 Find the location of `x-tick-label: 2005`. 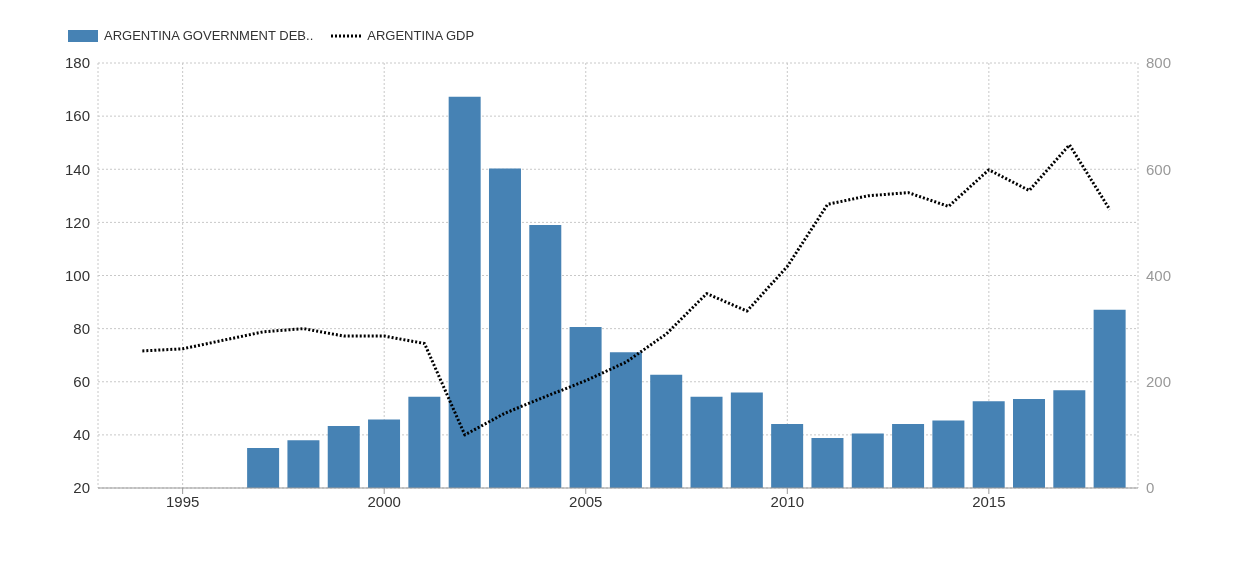

x-tick-label: 2005 is located at coordinates (586, 501).